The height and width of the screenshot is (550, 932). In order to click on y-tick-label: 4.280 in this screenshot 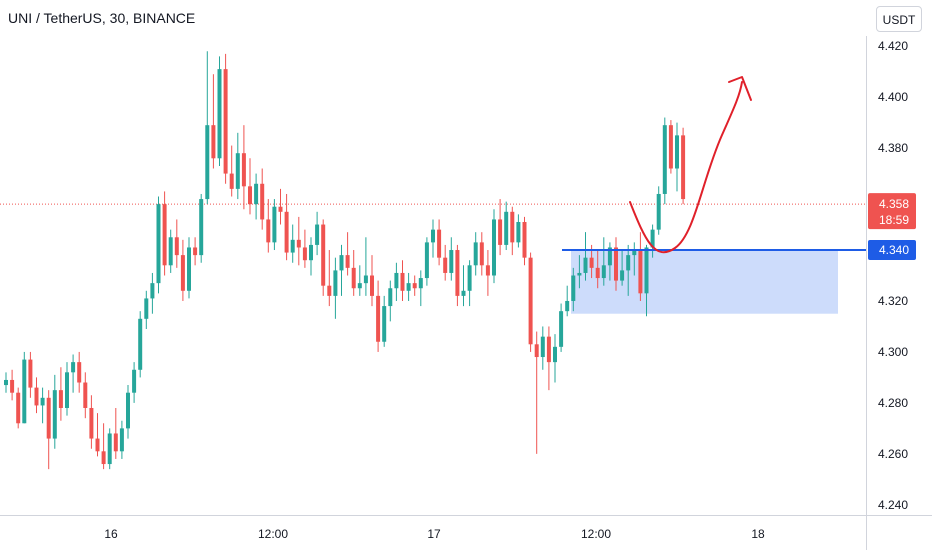, I will do `click(893, 403)`.